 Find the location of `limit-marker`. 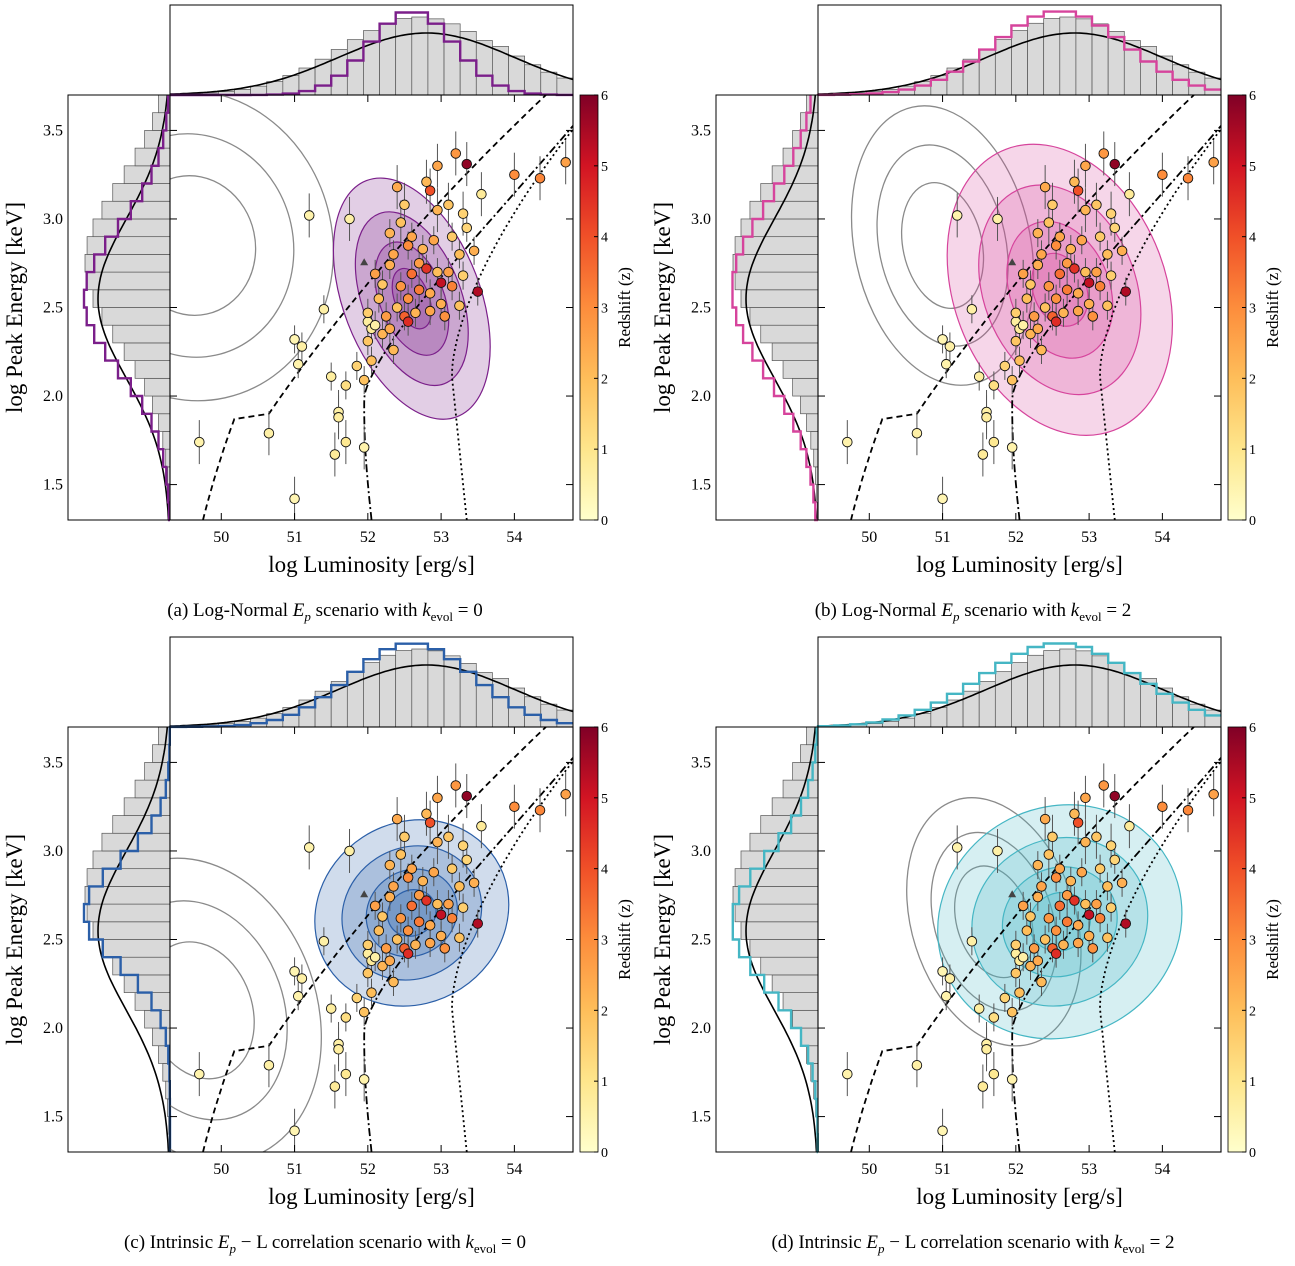

limit-marker is located at coordinates (364, 894).